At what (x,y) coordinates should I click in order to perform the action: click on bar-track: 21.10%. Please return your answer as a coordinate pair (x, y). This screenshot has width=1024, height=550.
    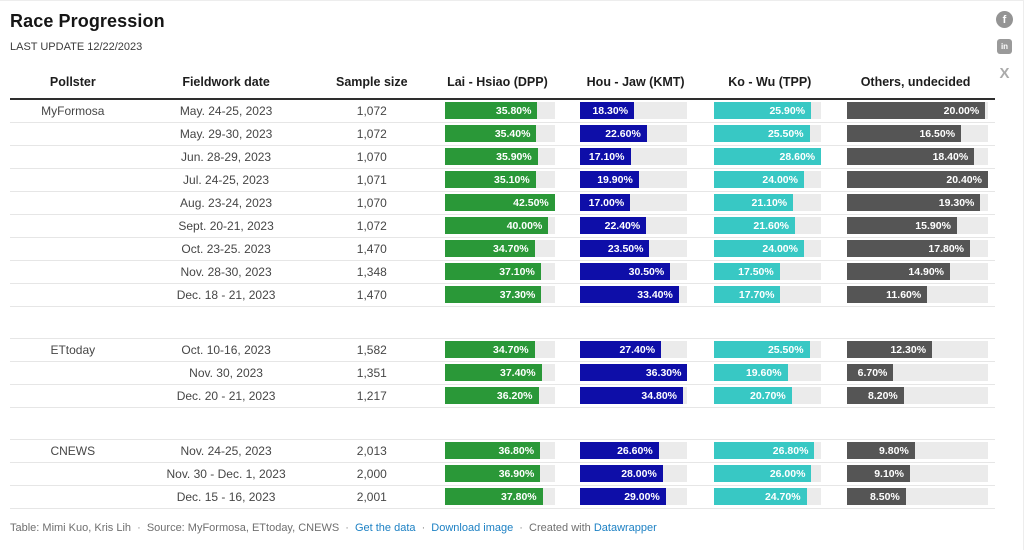
    Looking at the image, I should click on (768, 202).